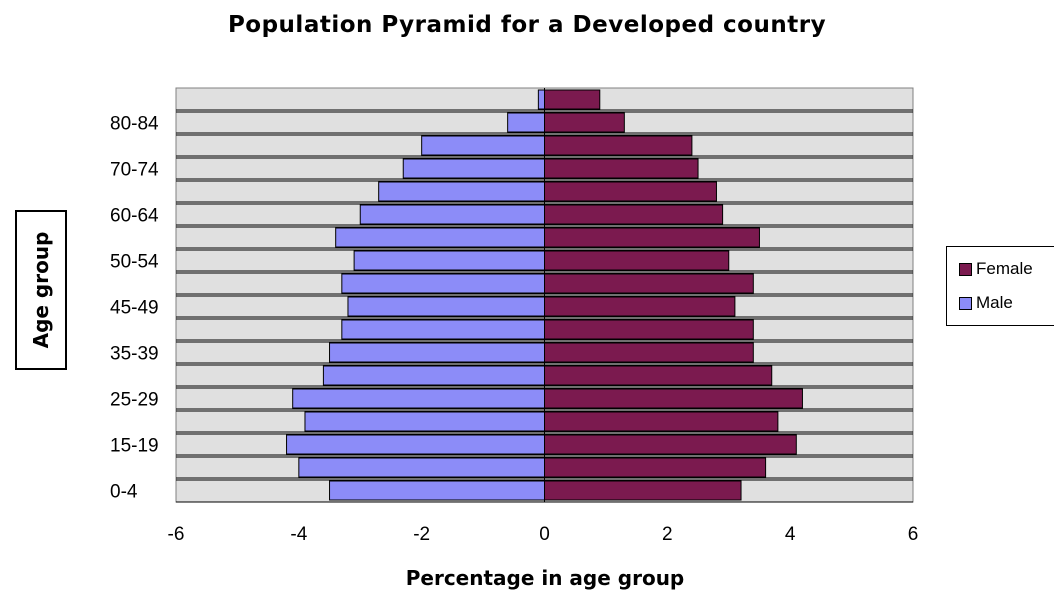 This screenshot has width=1054, height=600. I want to click on legend-item-male: Male, so click(986, 303).